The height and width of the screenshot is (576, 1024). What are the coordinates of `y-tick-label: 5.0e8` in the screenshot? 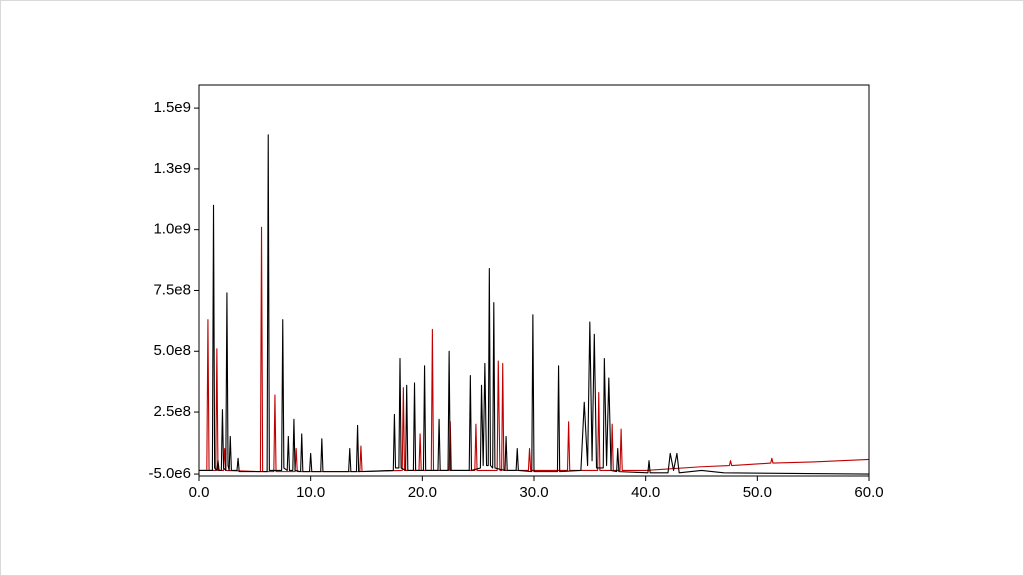 It's located at (172, 350).